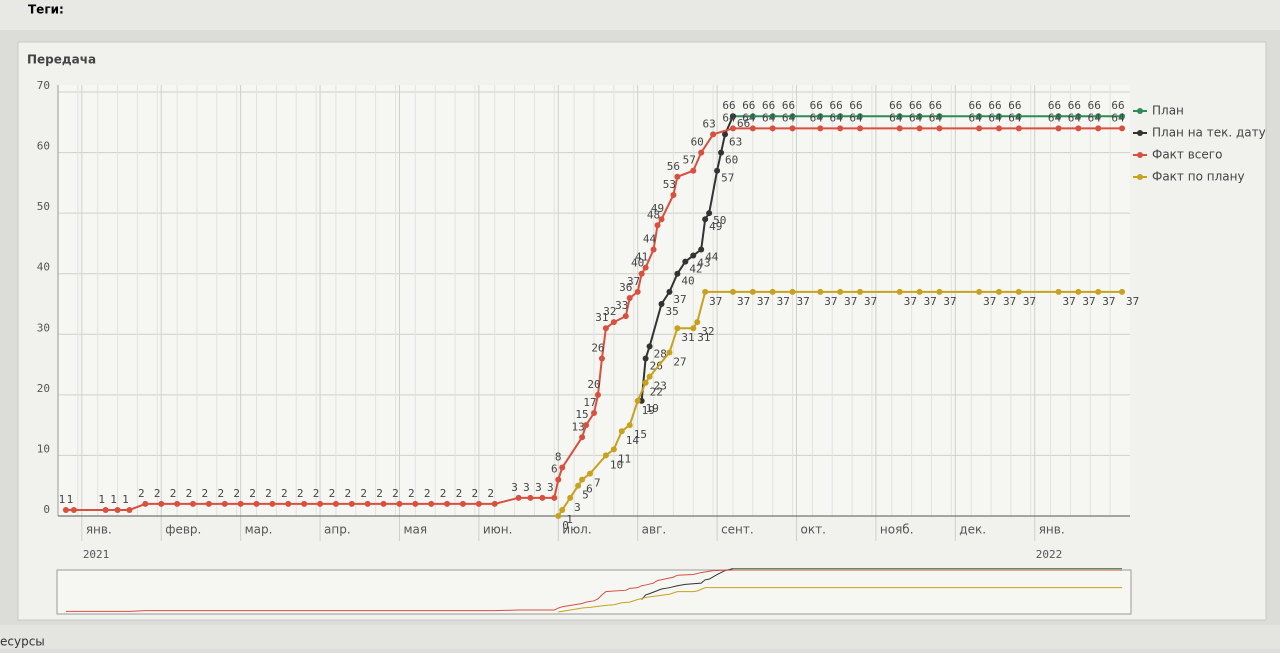 This screenshot has width=1280, height=653. What do you see at coordinates (719, 220) in the screenshot?
I see `data-label: 50` at bounding box center [719, 220].